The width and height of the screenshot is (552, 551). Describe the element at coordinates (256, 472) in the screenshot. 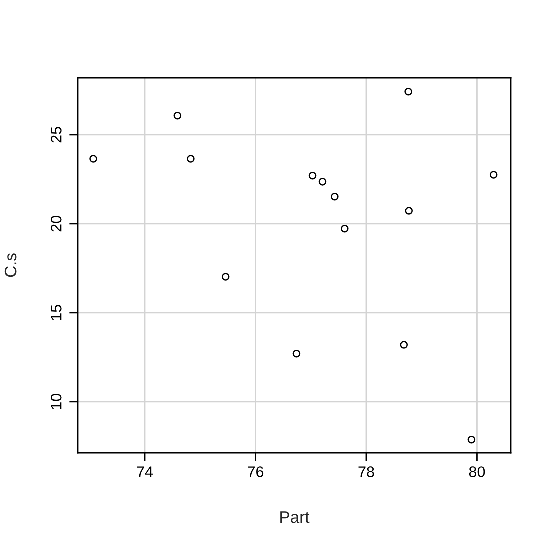

I see `x-tick-label: 76` at that location.